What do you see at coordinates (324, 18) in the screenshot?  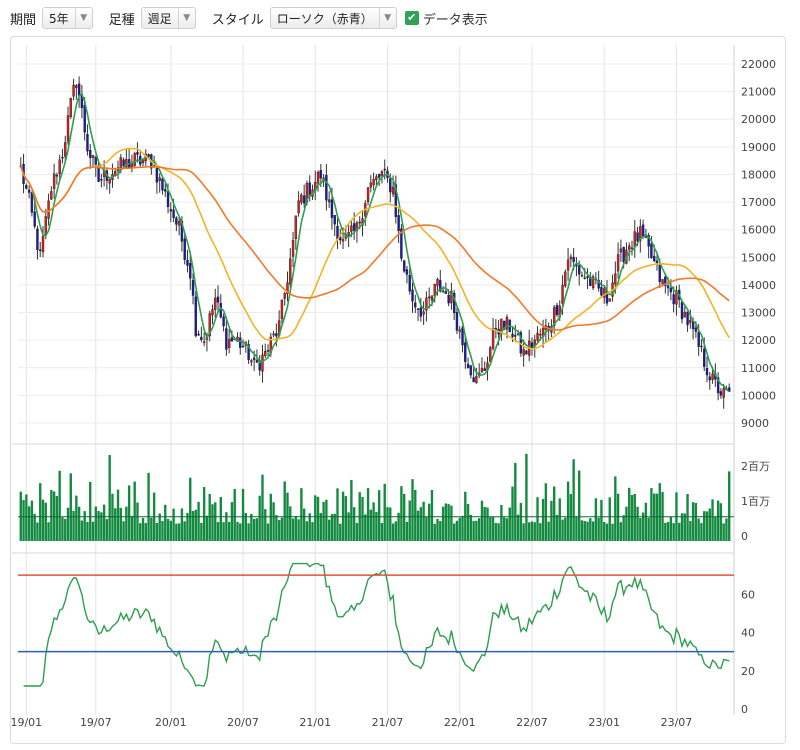 I see `style-select-value: ローソク（赤青）` at bounding box center [324, 18].